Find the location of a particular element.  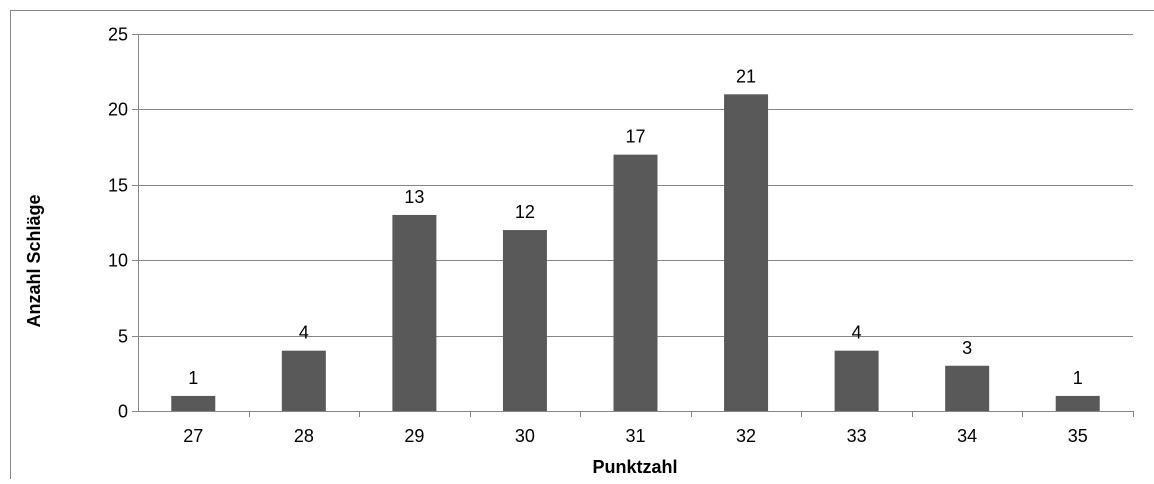

y-tick-label: 5 is located at coordinates (123, 337).